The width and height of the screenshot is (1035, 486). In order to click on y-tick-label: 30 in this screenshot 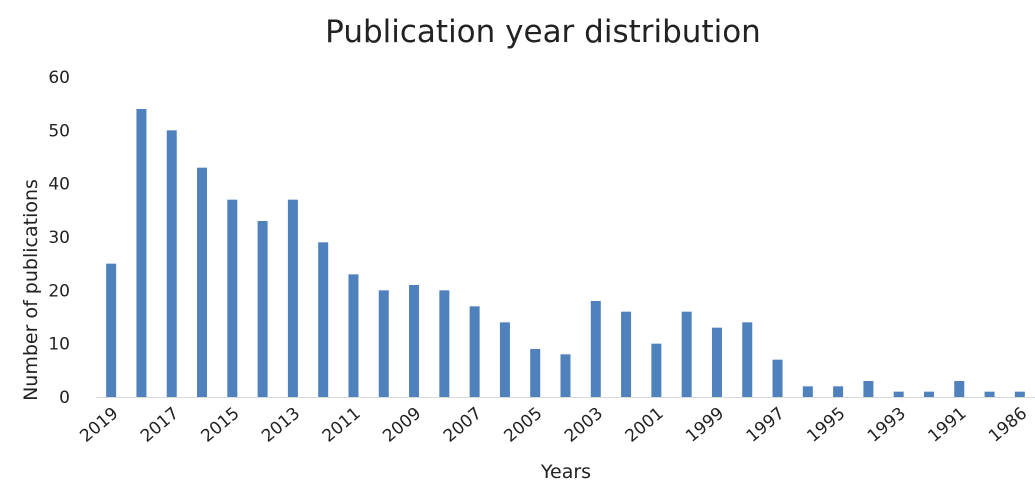, I will do `click(59, 238)`.